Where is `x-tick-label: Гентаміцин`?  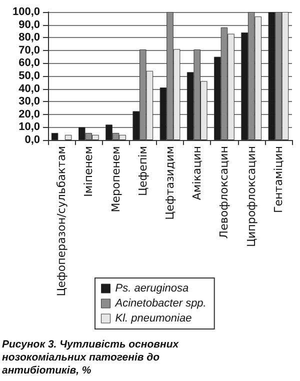 x-tick-label: Гентаміцин is located at coordinates (278, 179).